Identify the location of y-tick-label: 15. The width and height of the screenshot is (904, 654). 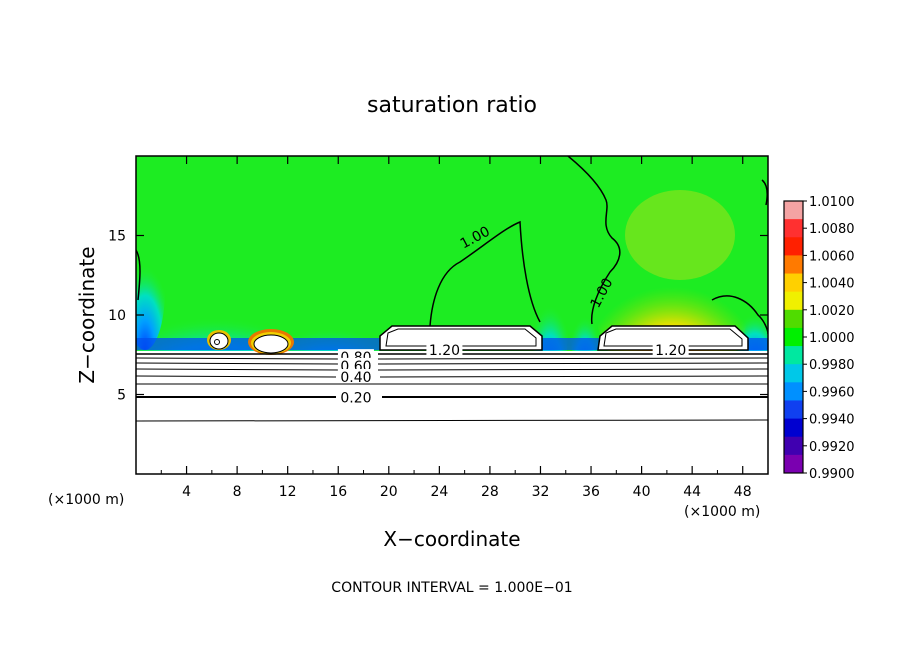
(117, 237).